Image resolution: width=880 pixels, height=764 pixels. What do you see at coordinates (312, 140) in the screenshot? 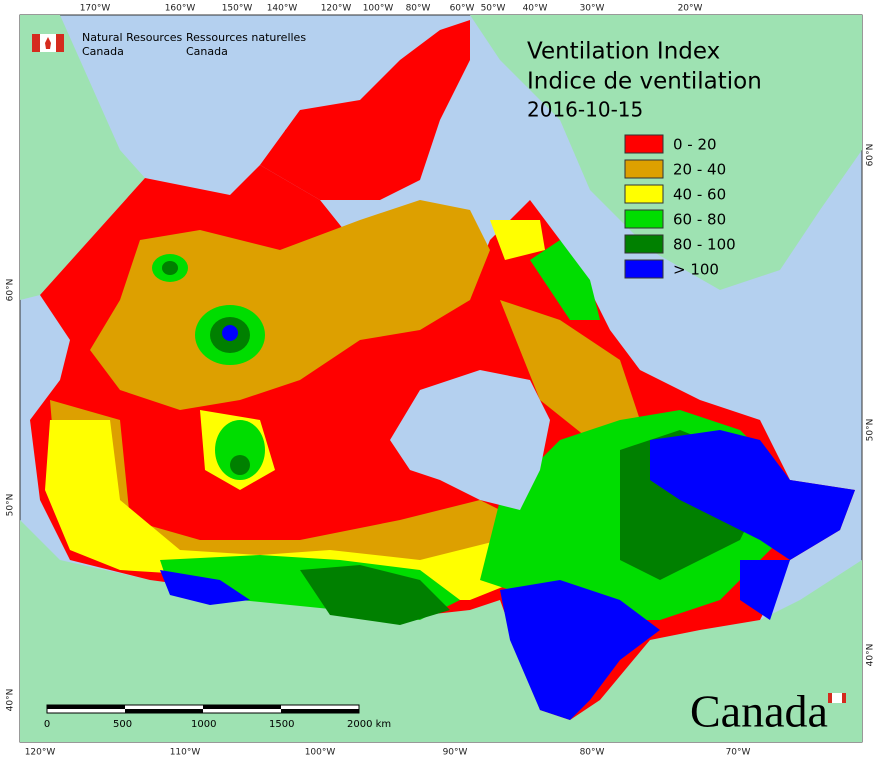
I see `arctic-islands` at bounding box center [312, 140].